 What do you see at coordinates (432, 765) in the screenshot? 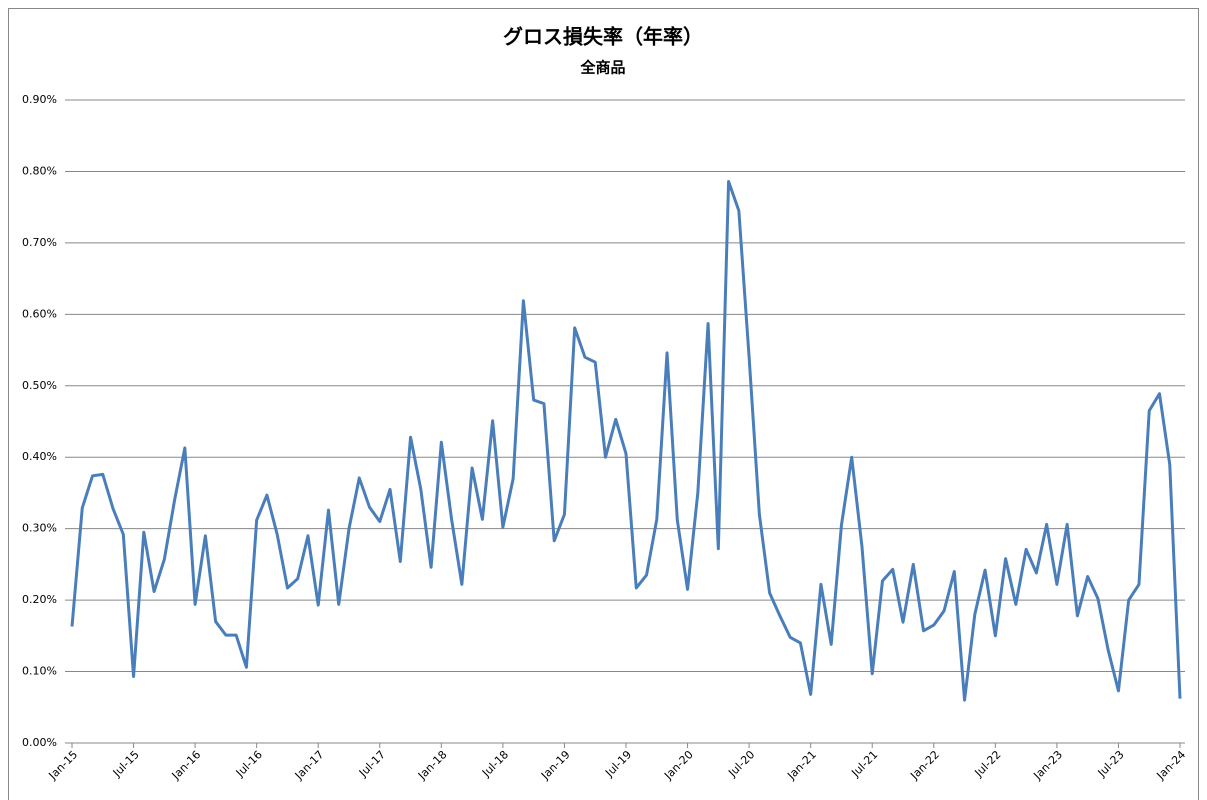
I see `x-tick-label: Jan-18` at bounding box center [432, 765].